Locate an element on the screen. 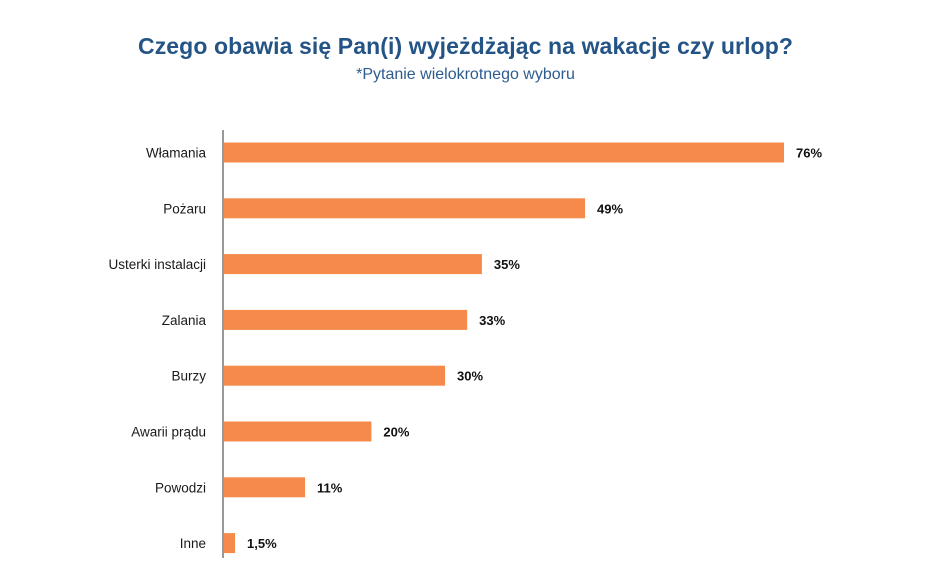 Image resolution: width=931 pixels, height=565 pixels. category-label: Inne is located at coordinates (193, 543).